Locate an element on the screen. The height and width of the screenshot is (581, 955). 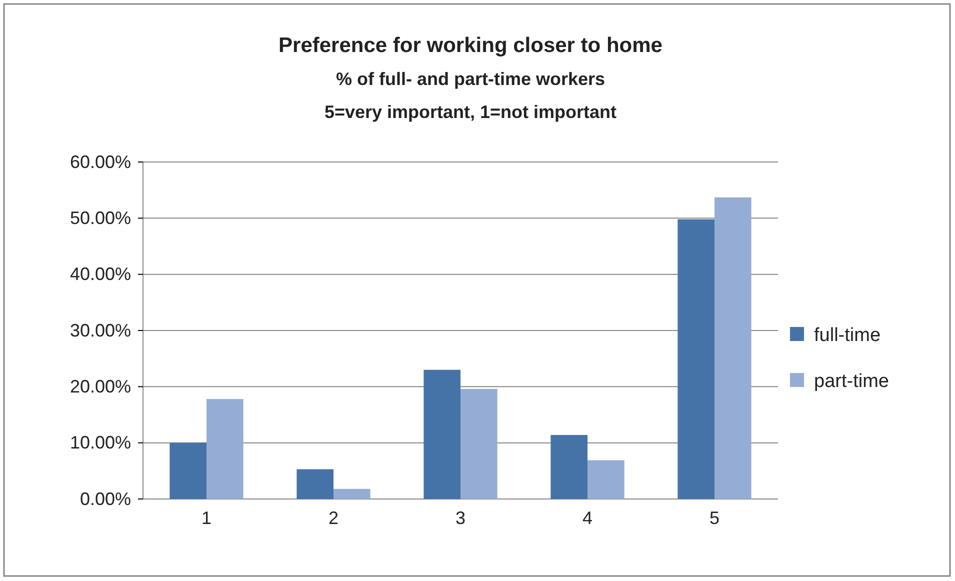
x-tick-label: 3 is located at coordinates (460, 518).